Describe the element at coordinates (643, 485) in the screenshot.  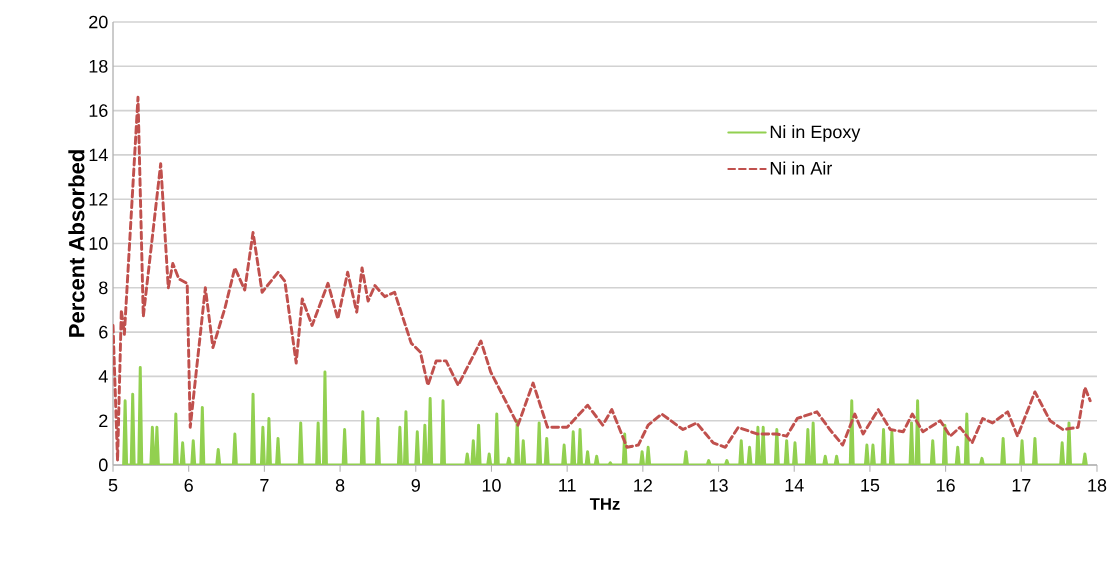
I see `x-tick-label: 12` at that location.